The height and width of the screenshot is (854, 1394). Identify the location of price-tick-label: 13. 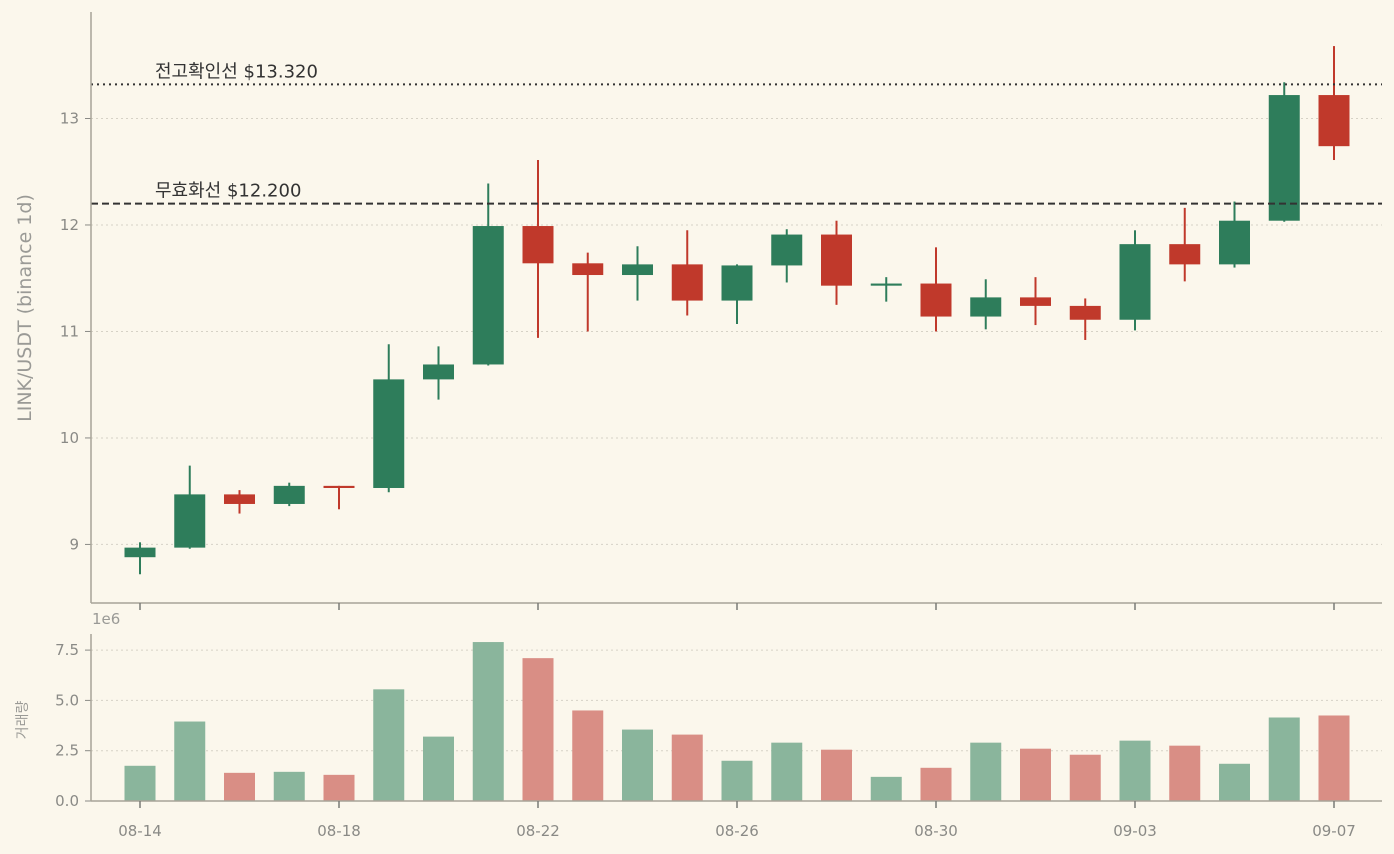
(69, 118).